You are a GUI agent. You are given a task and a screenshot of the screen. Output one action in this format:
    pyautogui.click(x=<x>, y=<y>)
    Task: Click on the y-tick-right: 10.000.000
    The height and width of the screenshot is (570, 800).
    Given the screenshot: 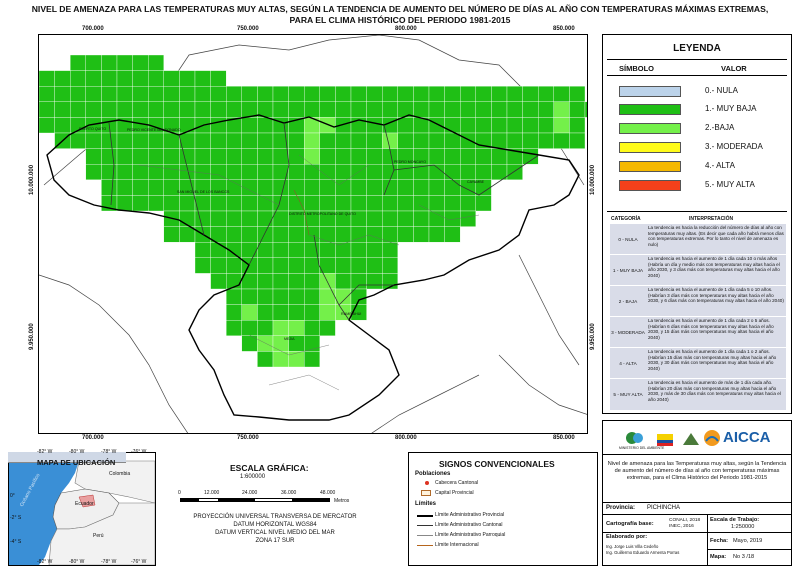 What is the action you would take?
    pyautogui.click(x=593, y=179)
    